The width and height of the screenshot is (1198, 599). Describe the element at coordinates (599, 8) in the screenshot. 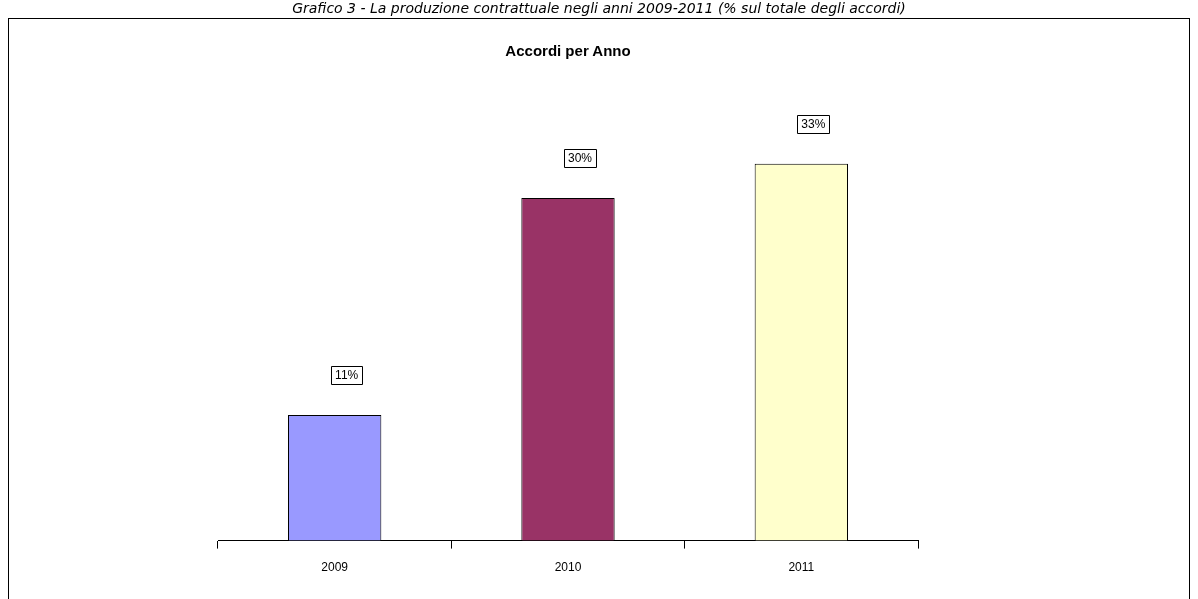

I see `text: Grafico 3 - La produzione contrattuale negli anni 2009-2011 (% sul totale degli accordi)` at that location.